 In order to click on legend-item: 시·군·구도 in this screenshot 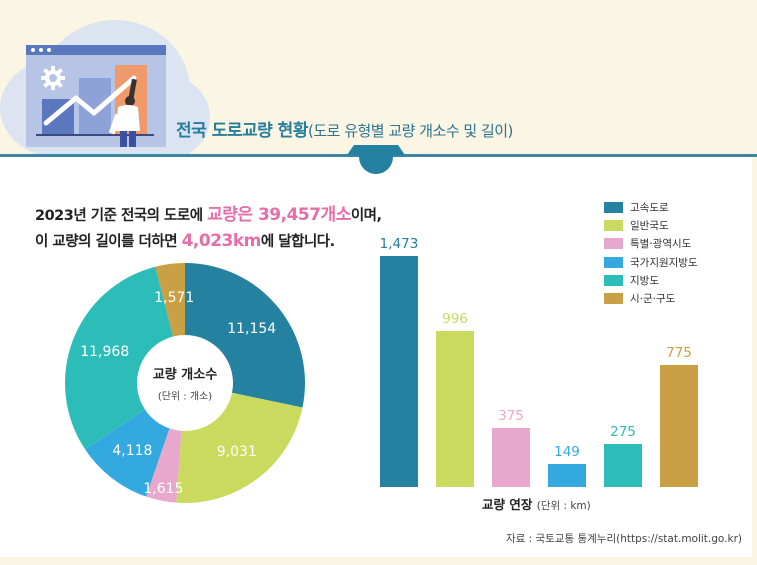, I will do `click(651, 298)`.